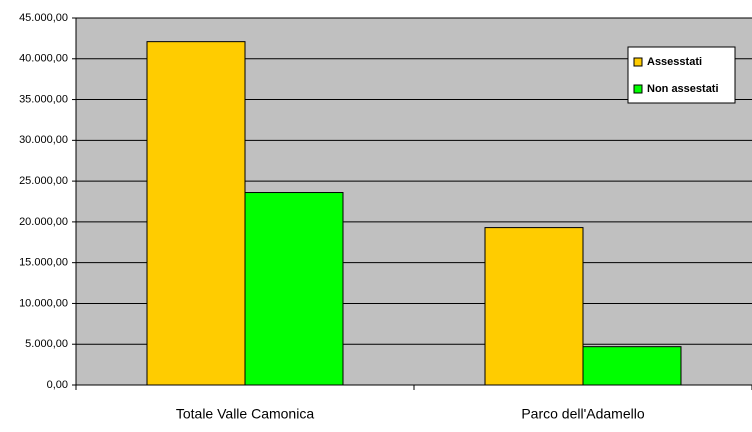  Describe the element at coordinates (46, 344) in the screenshot. I see `y-tick-label: 5.000,00` at that location.